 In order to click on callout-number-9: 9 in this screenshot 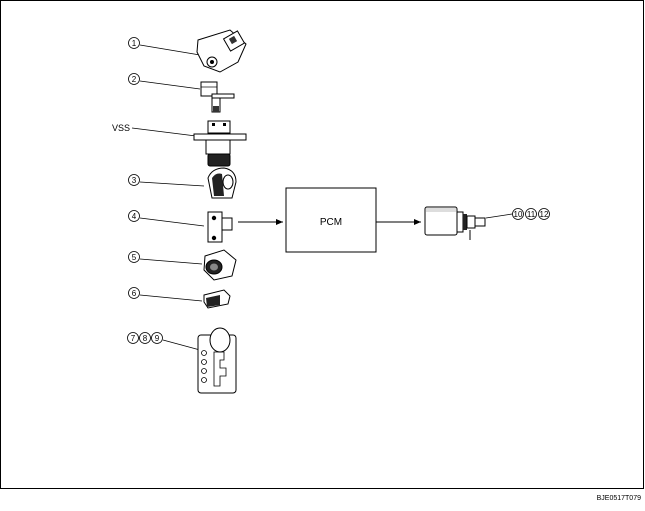, I will do `click(157, 338)`.